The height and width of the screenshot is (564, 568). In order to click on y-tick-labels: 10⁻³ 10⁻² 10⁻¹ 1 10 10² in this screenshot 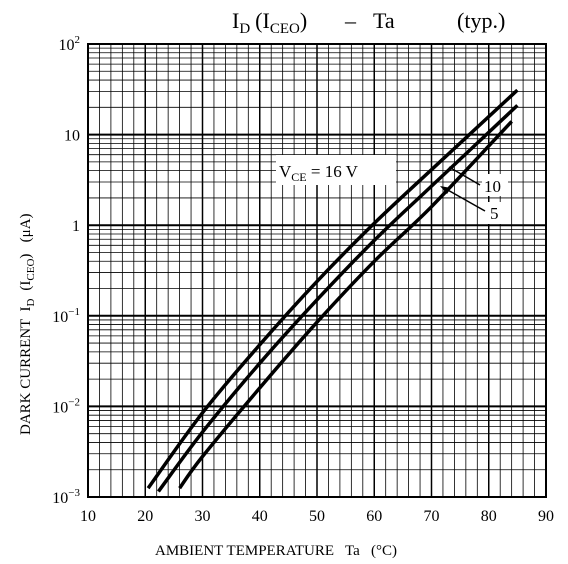, I will do `click(66, 270)`.